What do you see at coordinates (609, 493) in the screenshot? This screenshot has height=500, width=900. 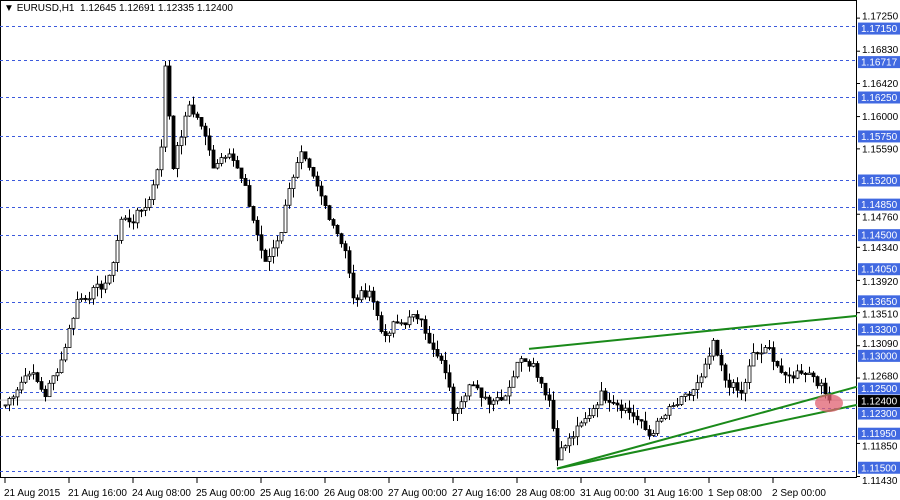 I see `time-tick-label: 31 Aug 00:00` at bounding box center [609, 493].